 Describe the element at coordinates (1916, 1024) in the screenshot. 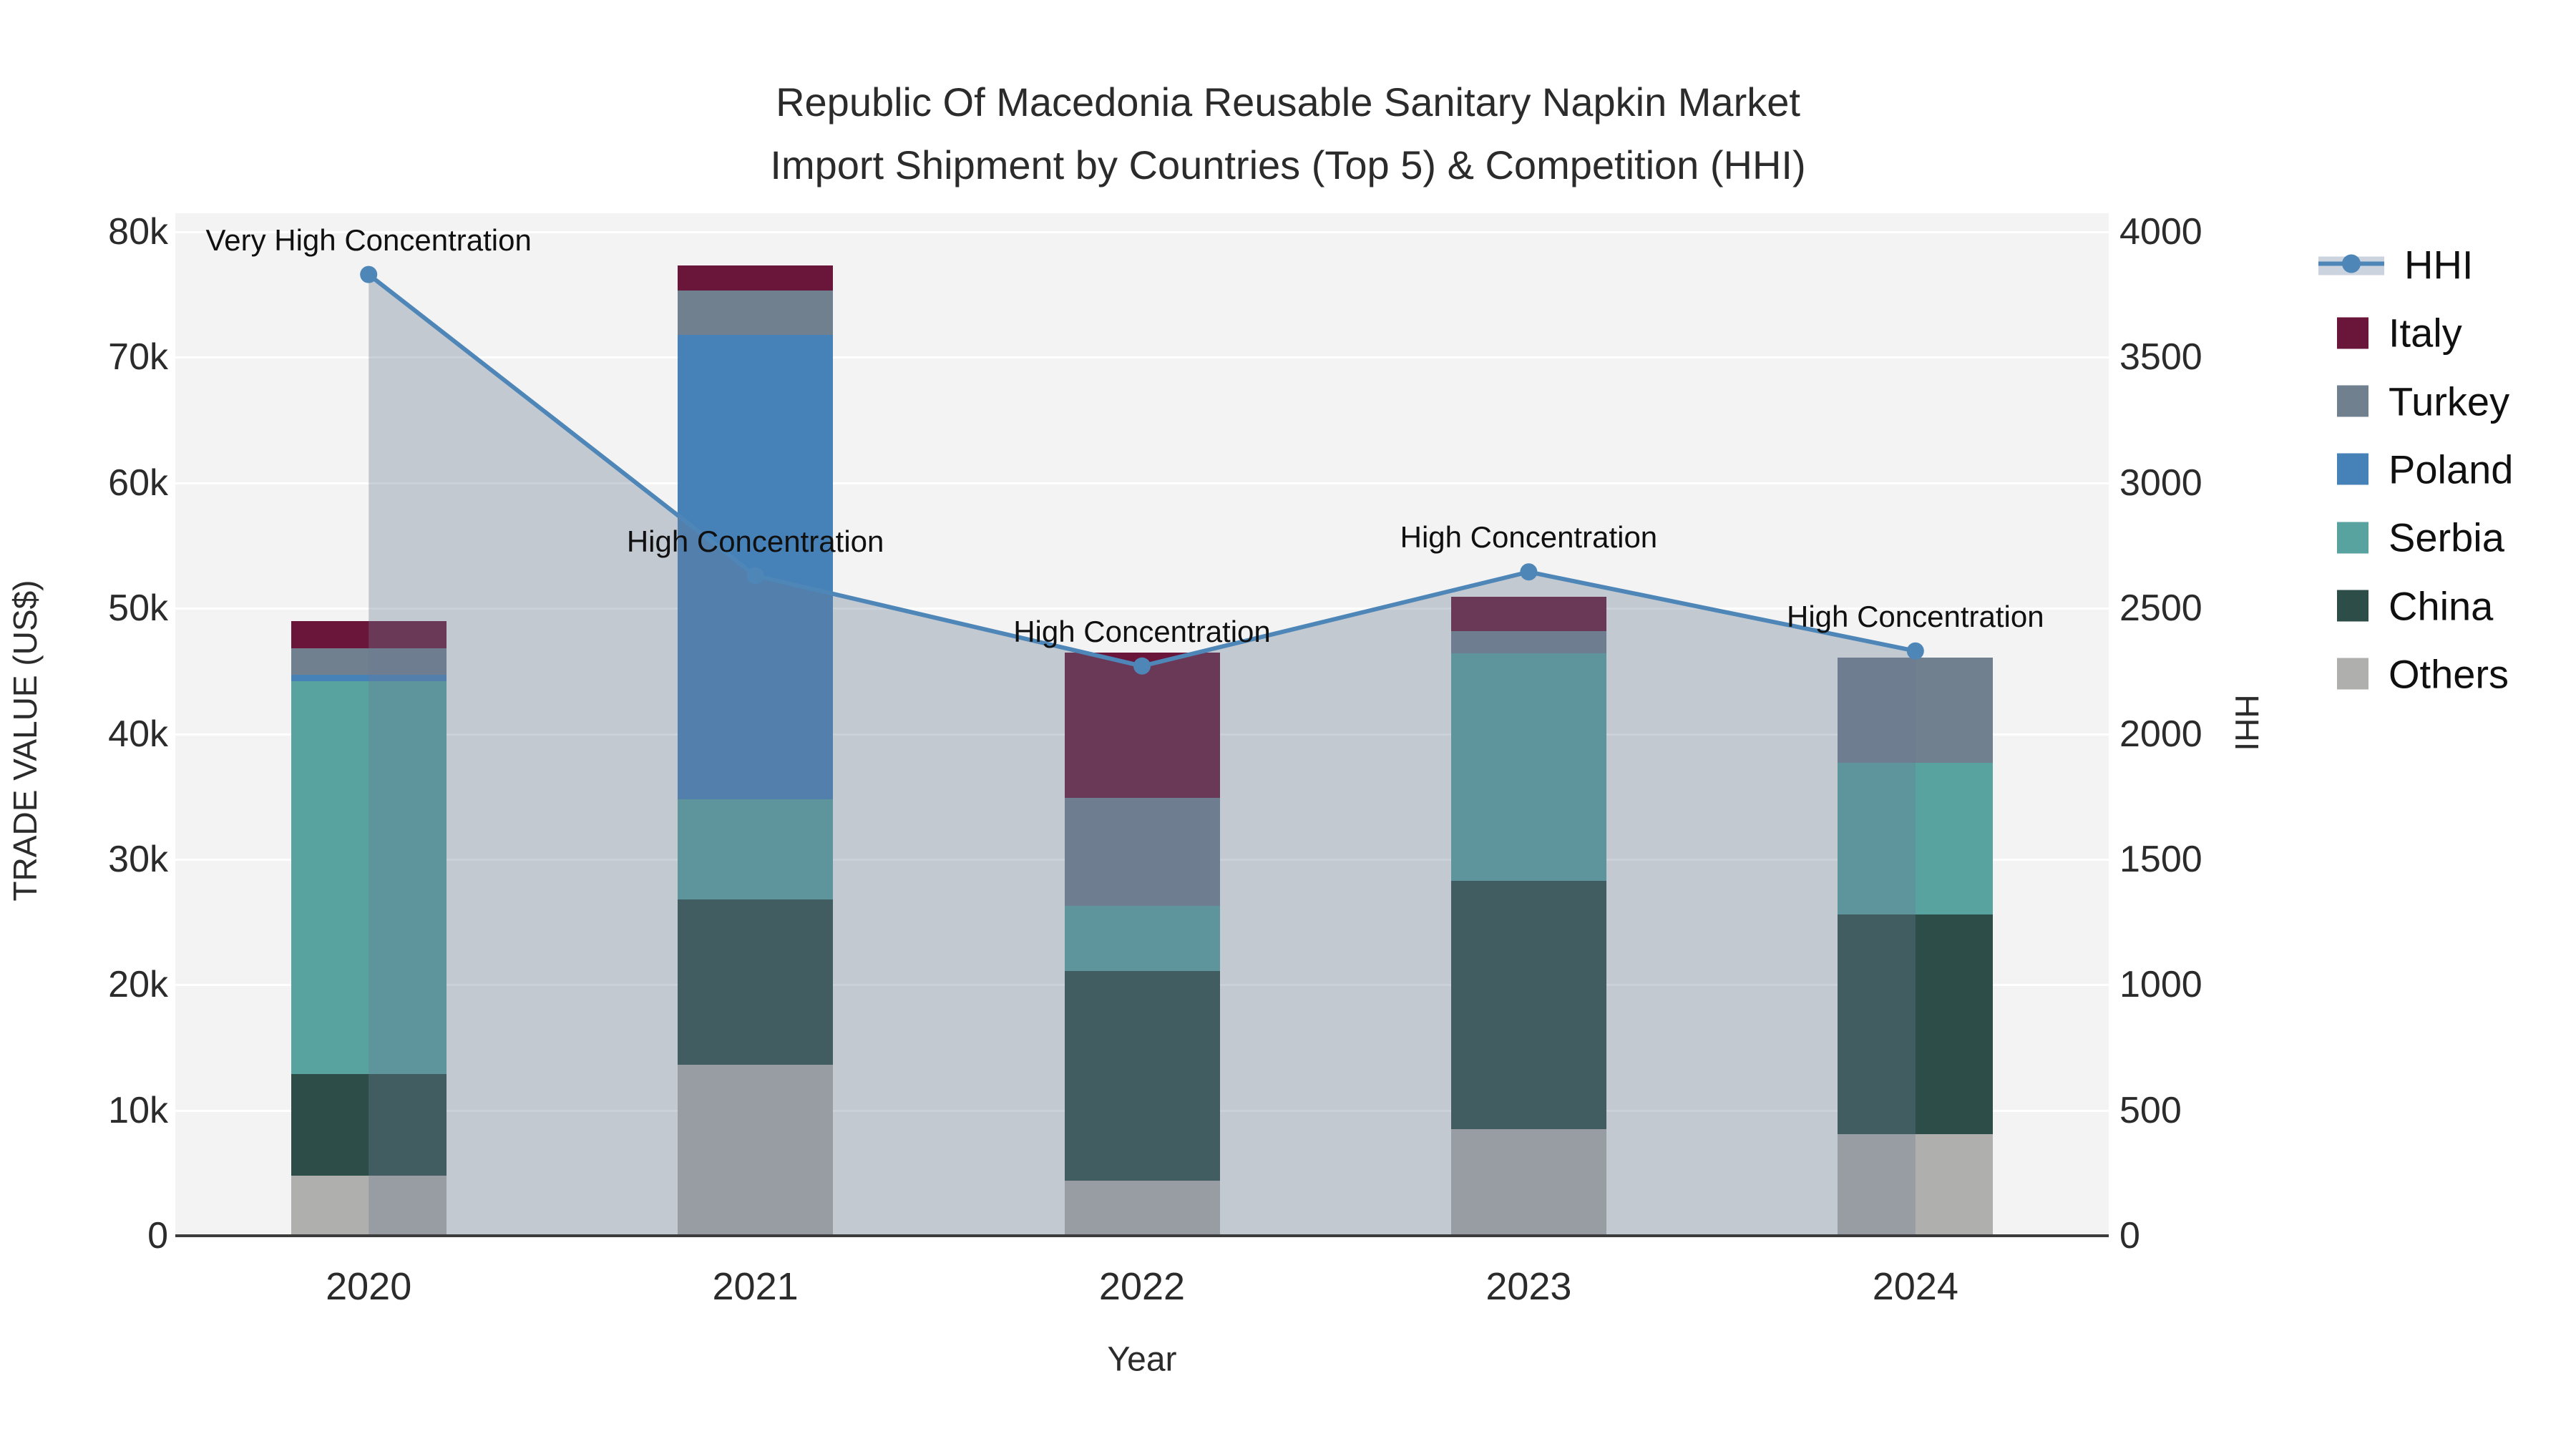

I see `bar-segment-china-2024` at that location.